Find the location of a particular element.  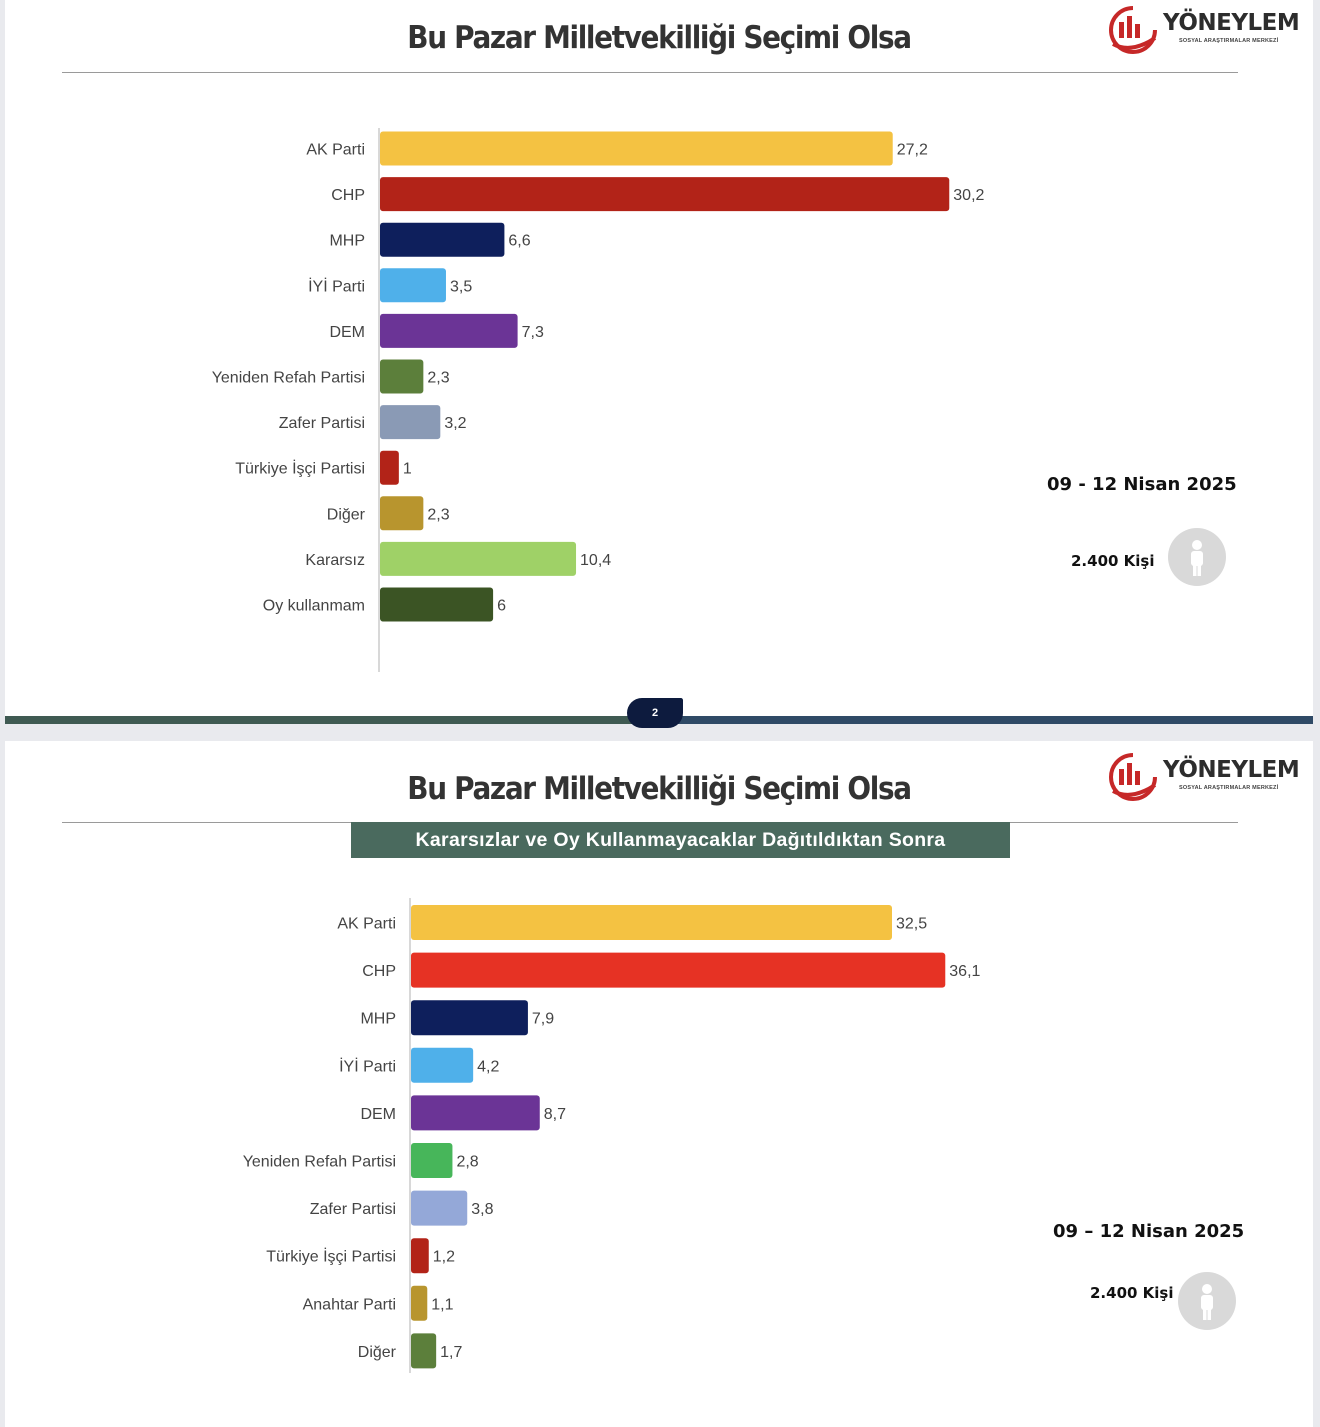

data-label: 1,2 is located at coordinates (444, 1257).